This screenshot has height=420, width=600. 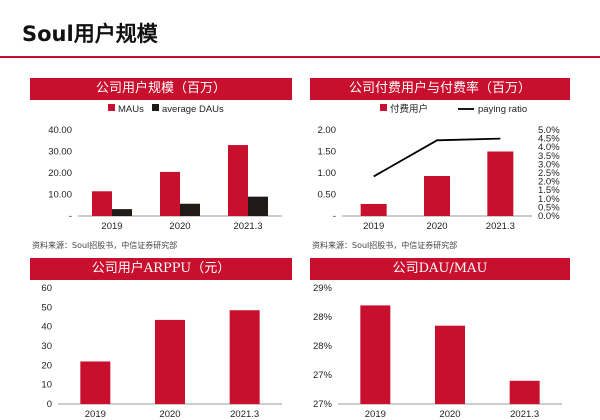 What do you see at coordinates (549, 156) in the screenshot?
I see `y2-tick-label: 3.5%` at bounding box center [549, 156].